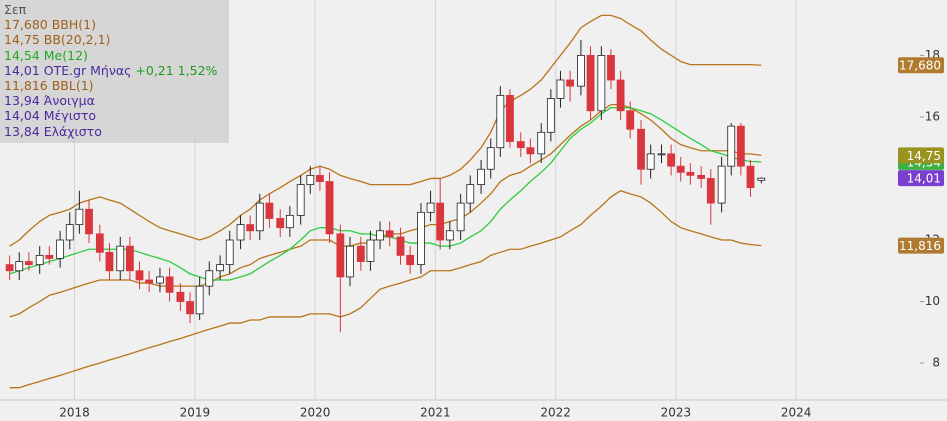  Describe the element at coordinates (676, 413) in the screenshot. I see `x-tick-label: 2023` at that location.